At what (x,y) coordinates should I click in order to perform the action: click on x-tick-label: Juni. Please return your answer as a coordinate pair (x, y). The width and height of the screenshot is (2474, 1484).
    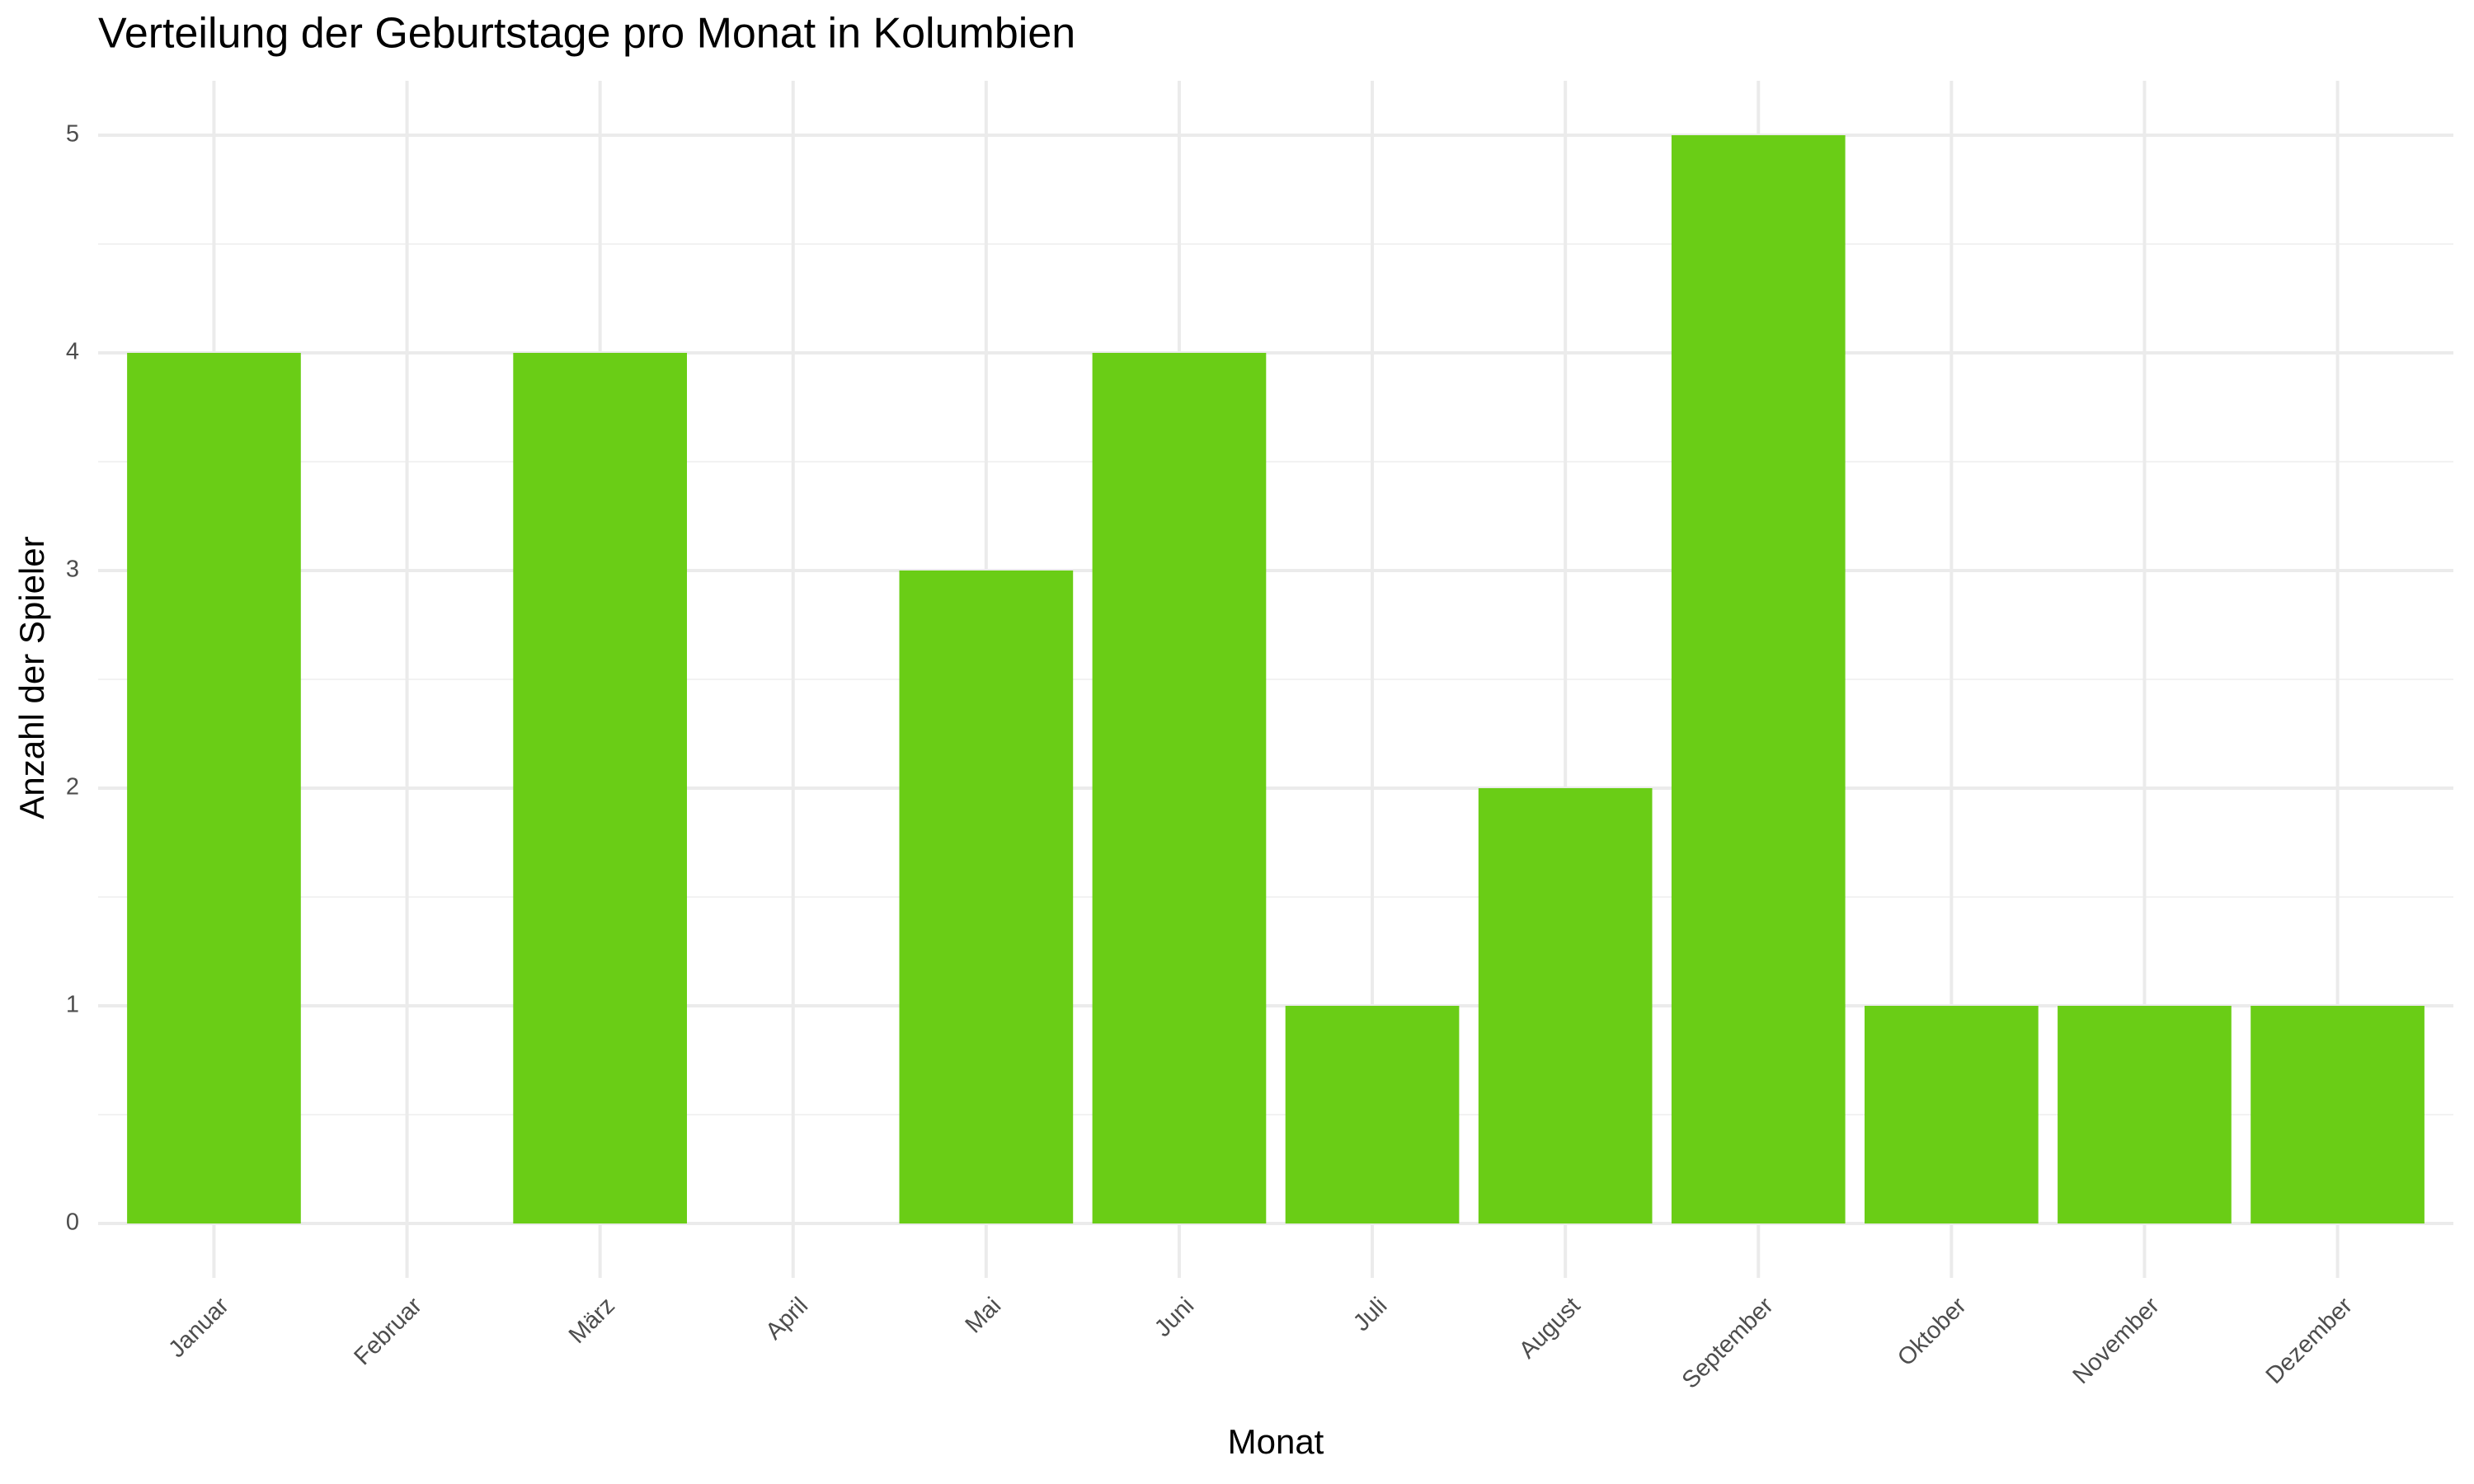
    Looking at the image, I should click on (1174, 1317).